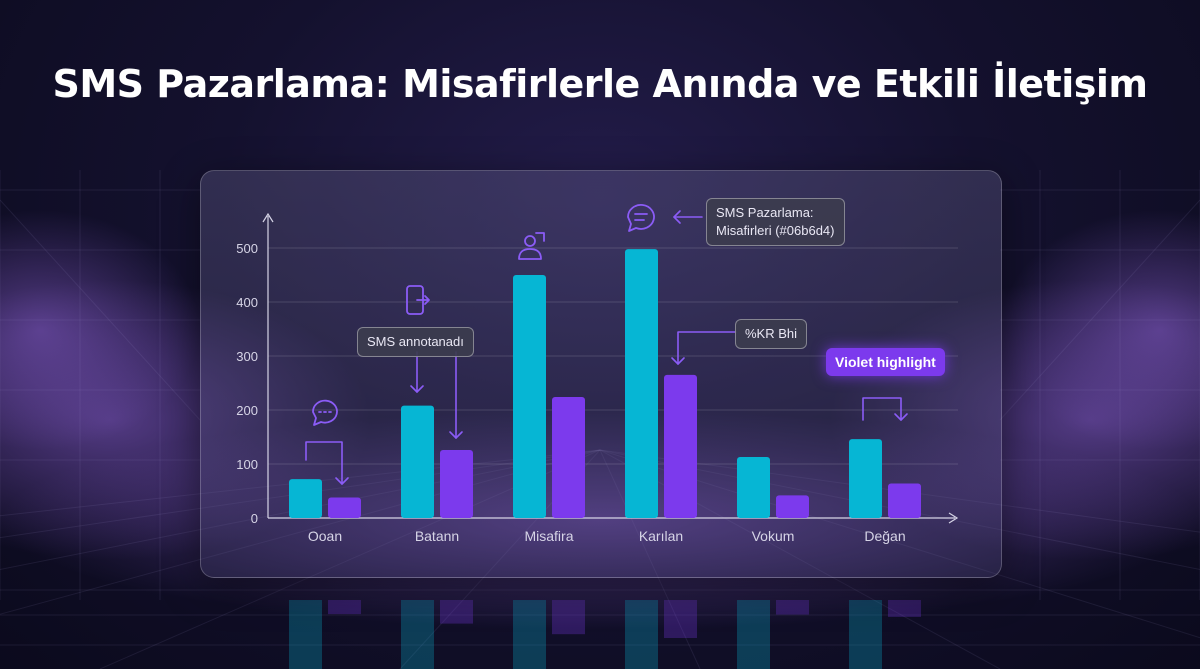 The width and height of the screenshot is (1200, 669). I want to click on y-tick-label: 200, so click(247, 410).